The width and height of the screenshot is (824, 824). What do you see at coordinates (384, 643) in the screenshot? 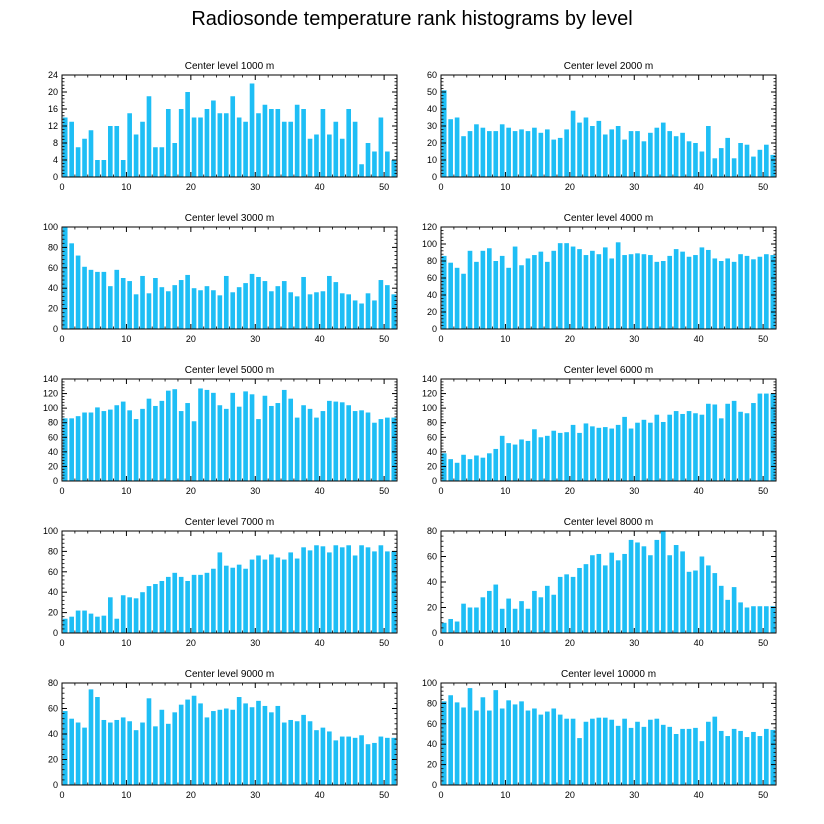
I see `x-tick-label: 50` at bounding box center [384, 643].